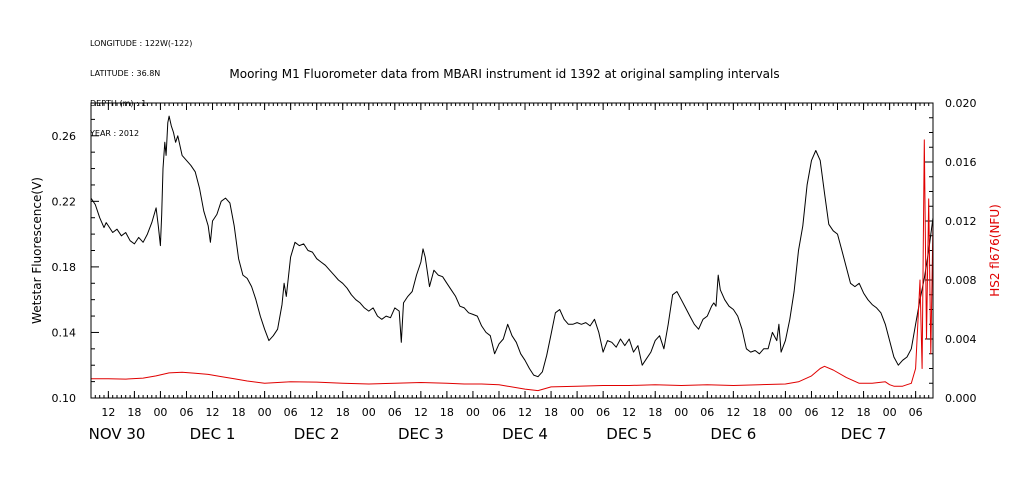 The height and width of the screenshot is (504, 1009). What do you see at coordinates (37, 250) in the screenshot?
I see `y-left-axis-label: Wetstar Fluorescence(V)` at bounding box center [37, 250].